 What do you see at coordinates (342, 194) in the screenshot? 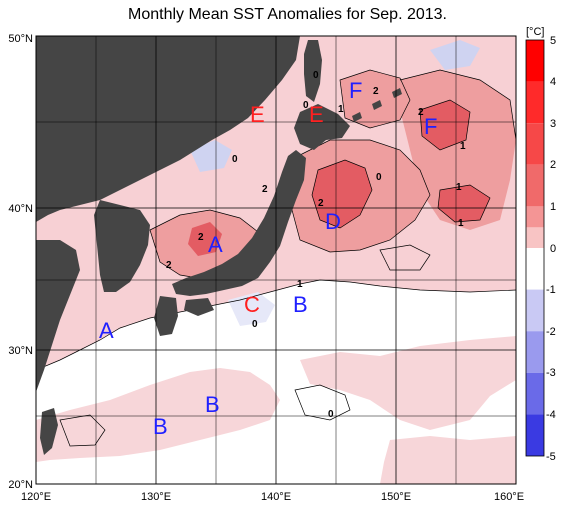
I see `warm-anomaly-strong-d` at bounding box center [342, 194].